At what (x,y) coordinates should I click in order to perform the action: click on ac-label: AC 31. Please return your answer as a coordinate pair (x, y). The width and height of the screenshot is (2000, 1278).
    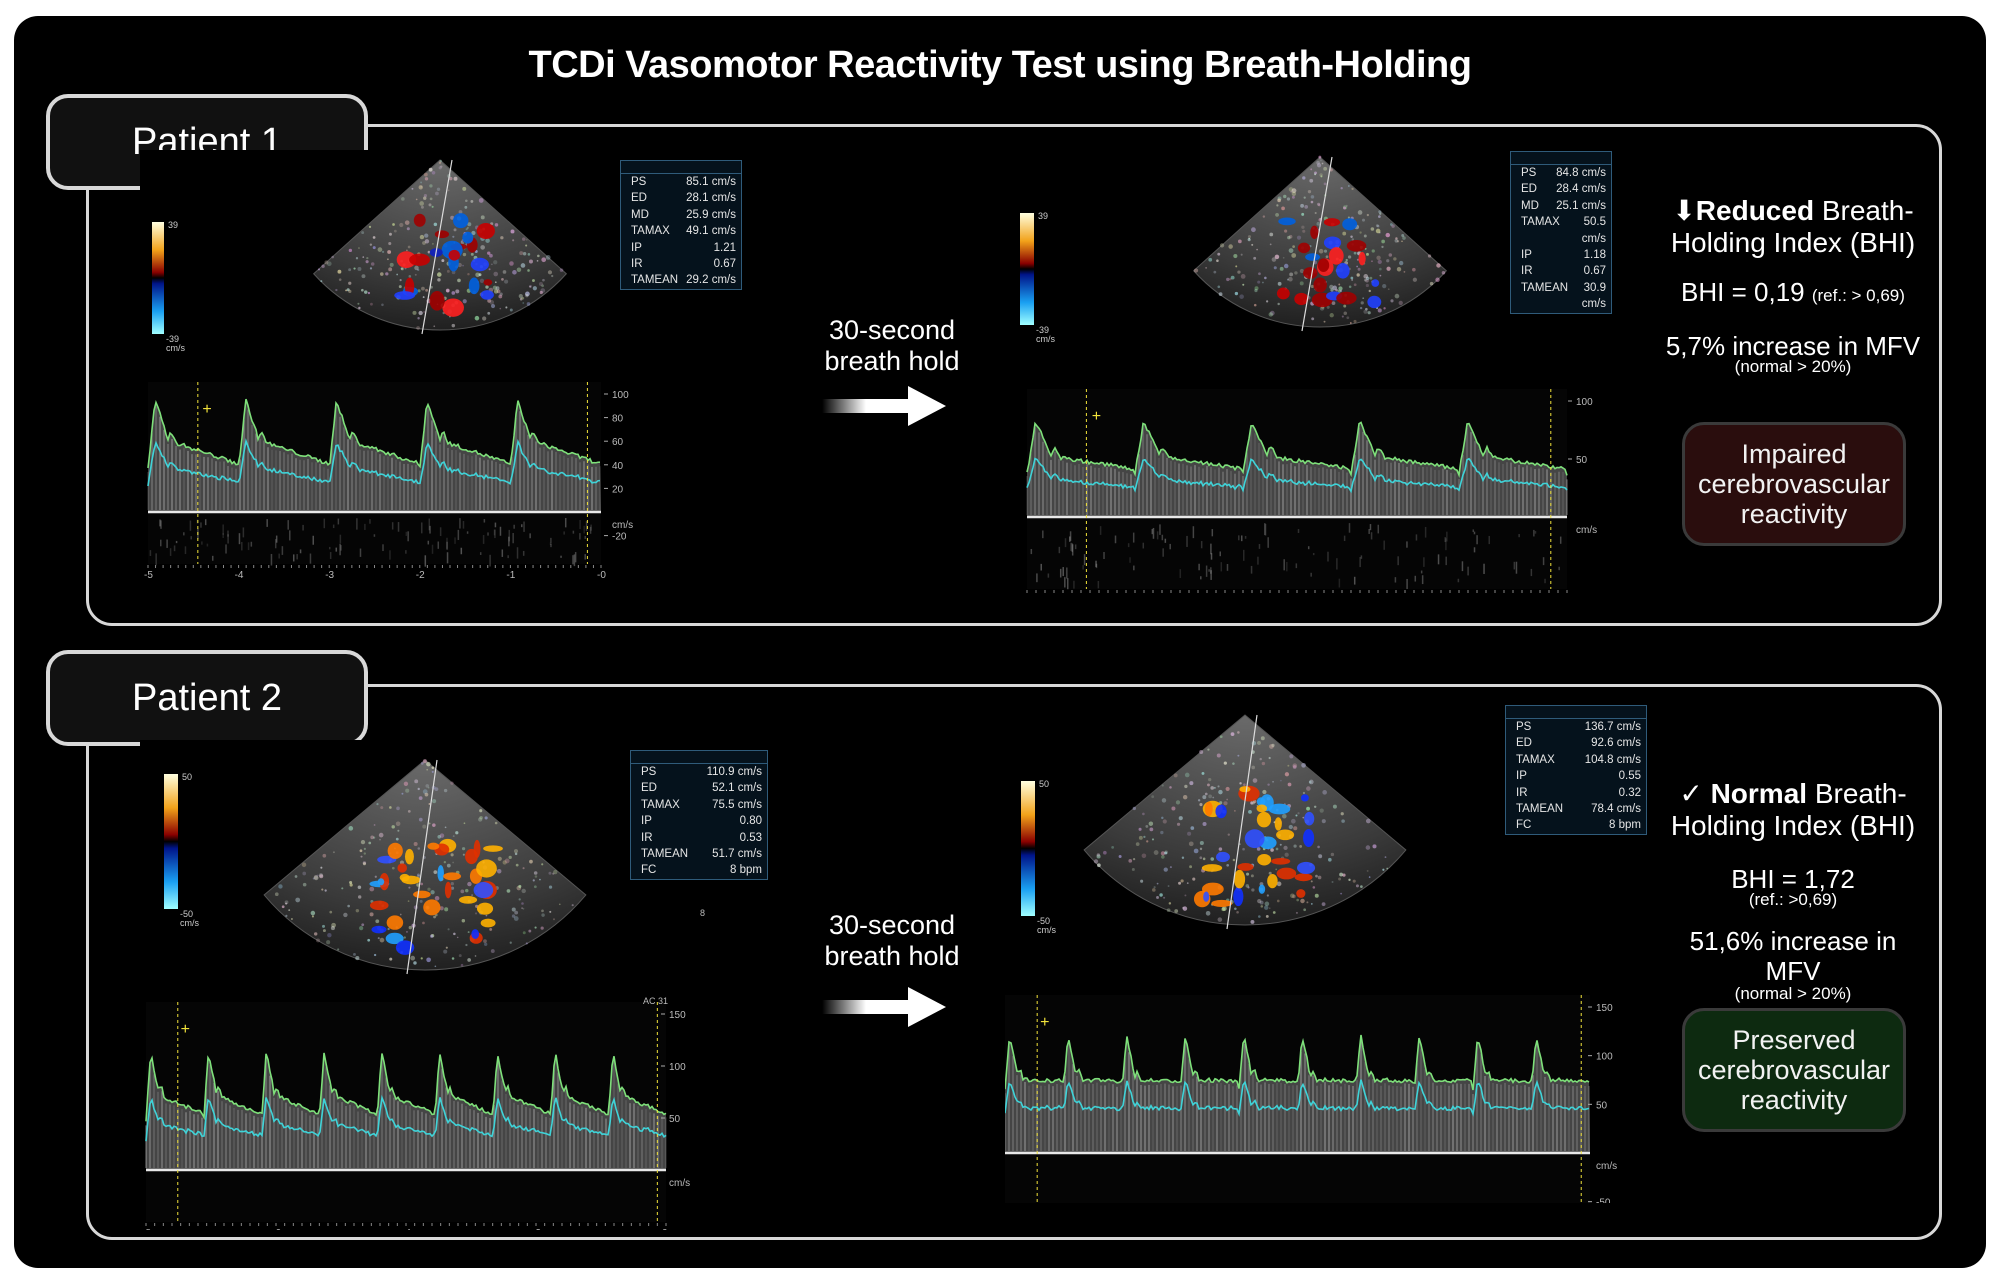
    Looking at the image, I should click on (655, 1001).